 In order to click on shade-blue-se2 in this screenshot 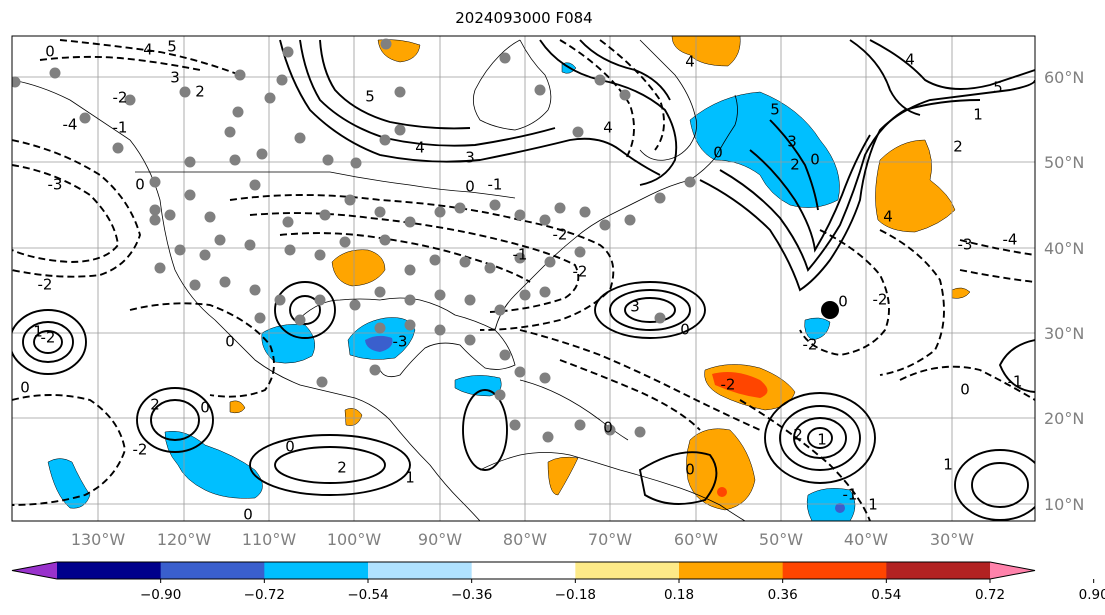, I will do `click(831, 504)`.